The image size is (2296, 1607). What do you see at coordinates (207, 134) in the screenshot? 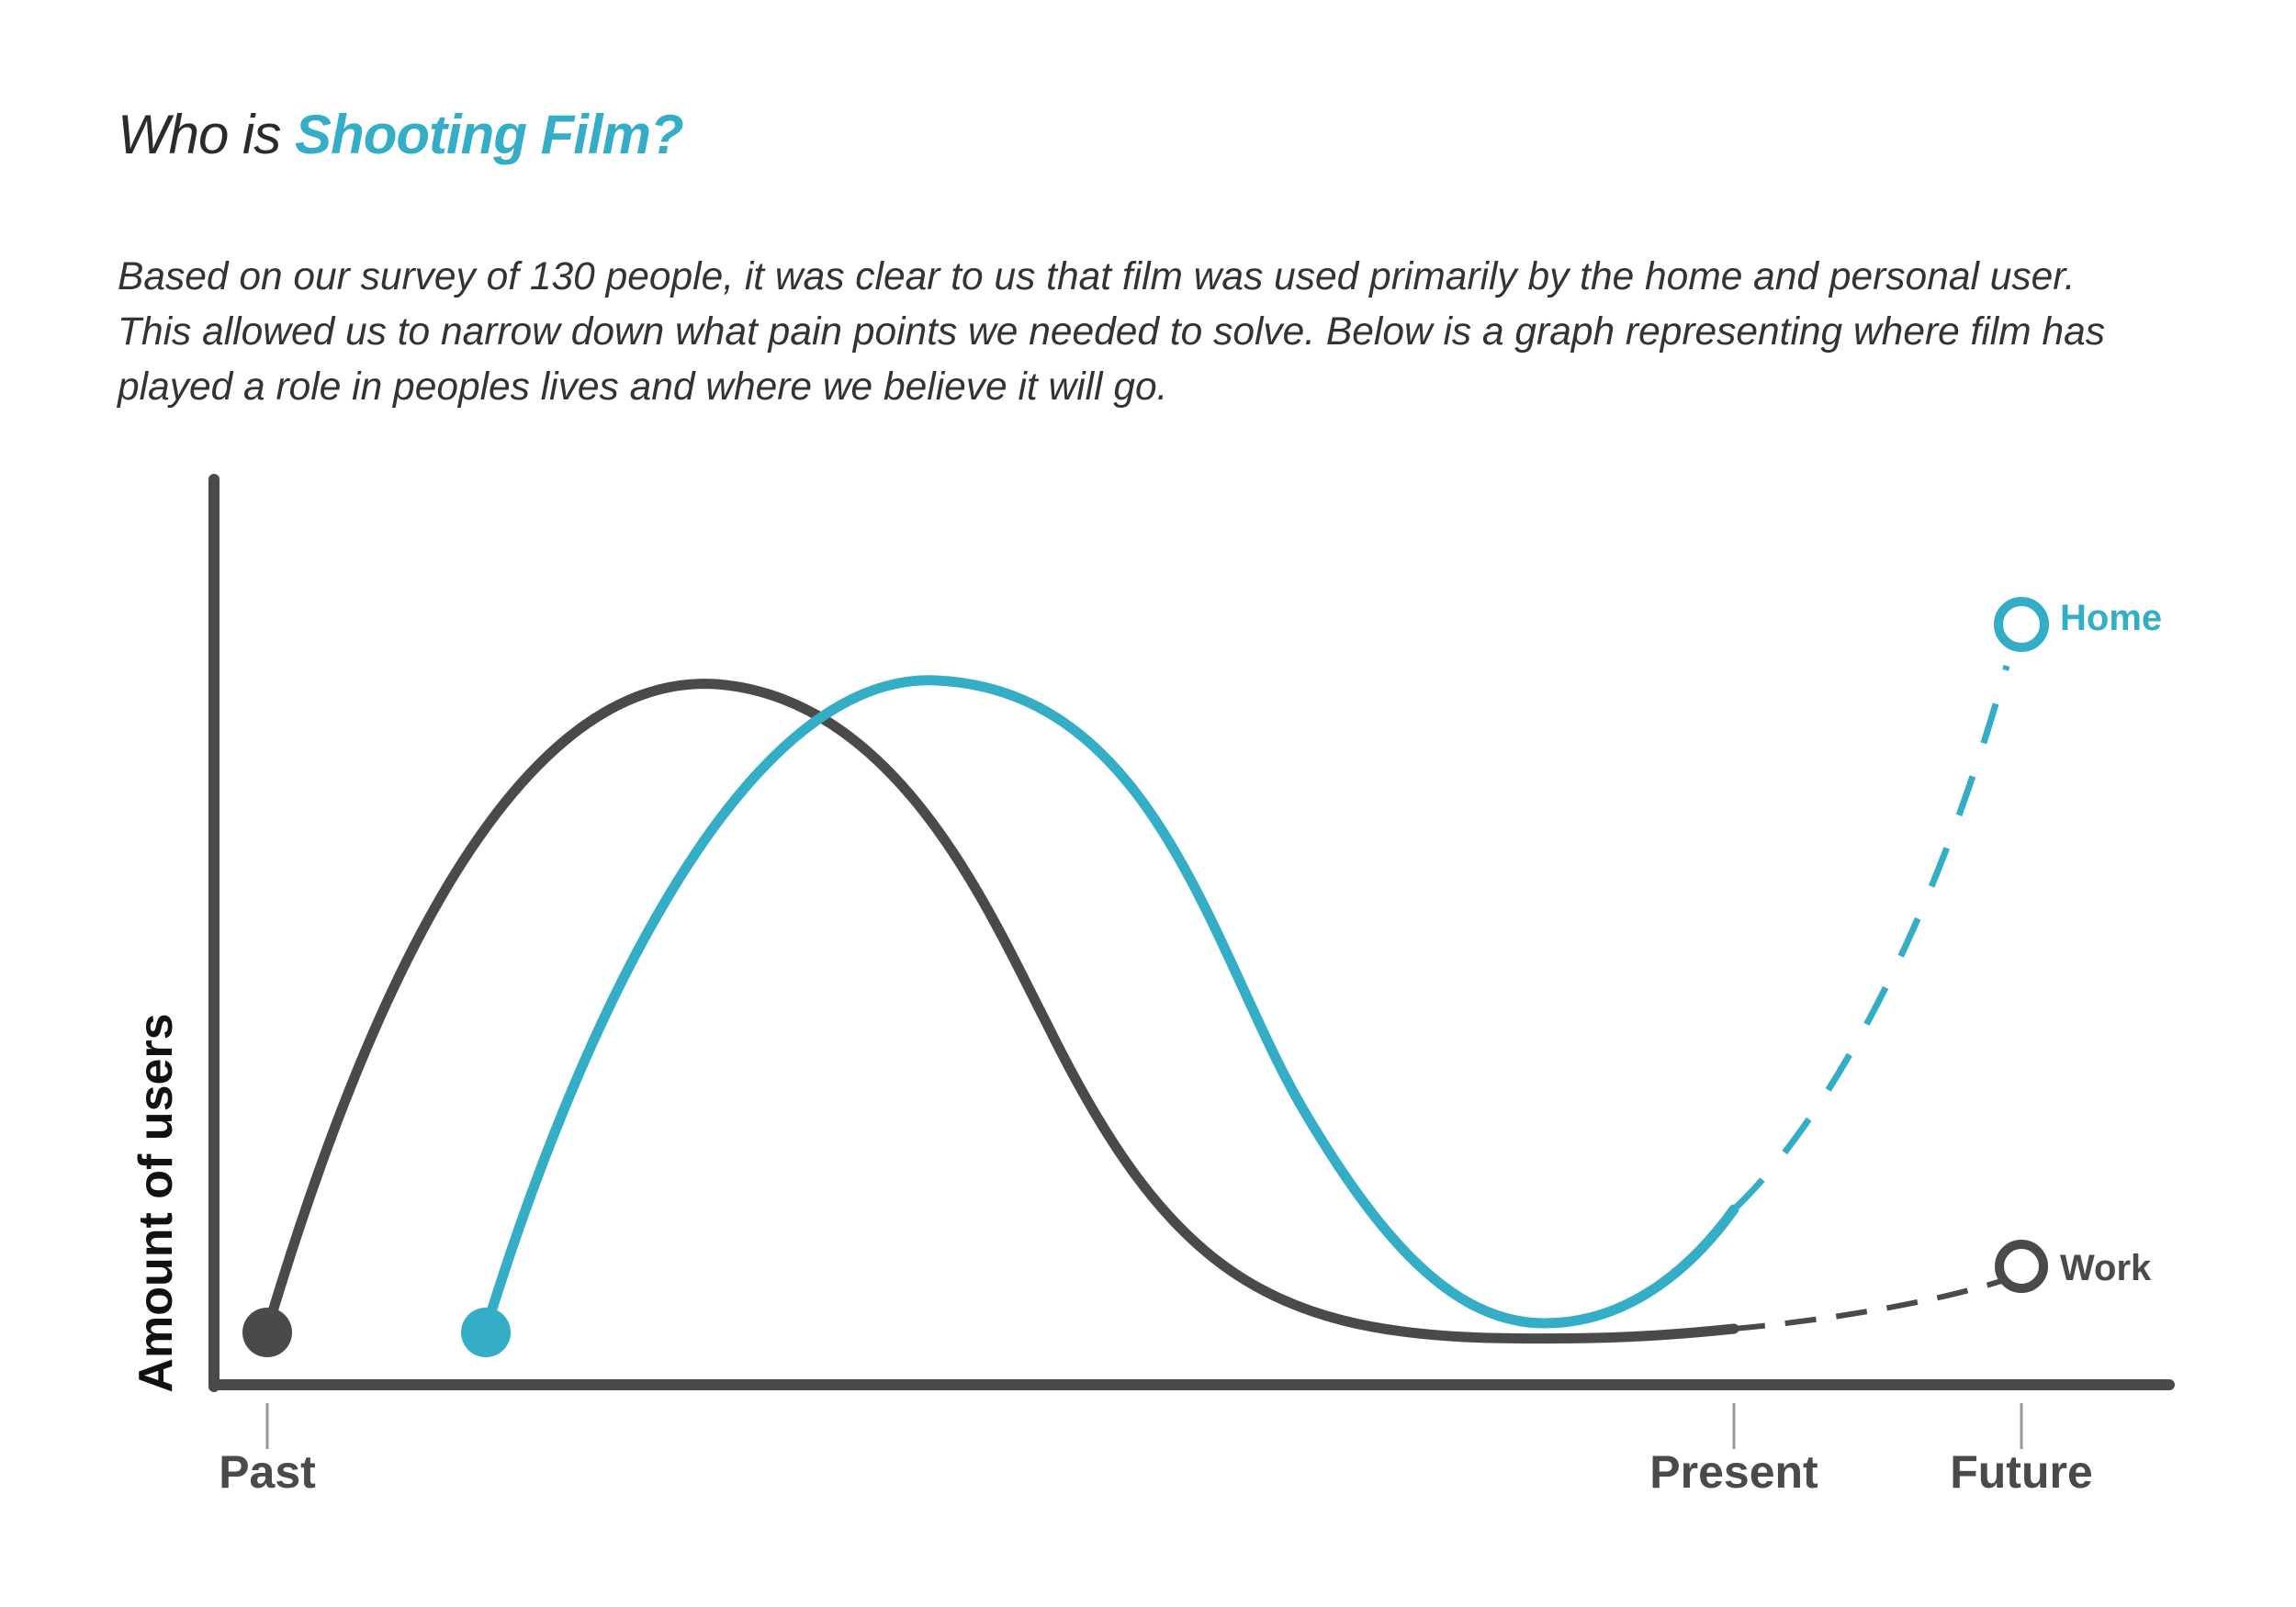
I see `title-prefix: Who is` at bounding box center [207, 134].